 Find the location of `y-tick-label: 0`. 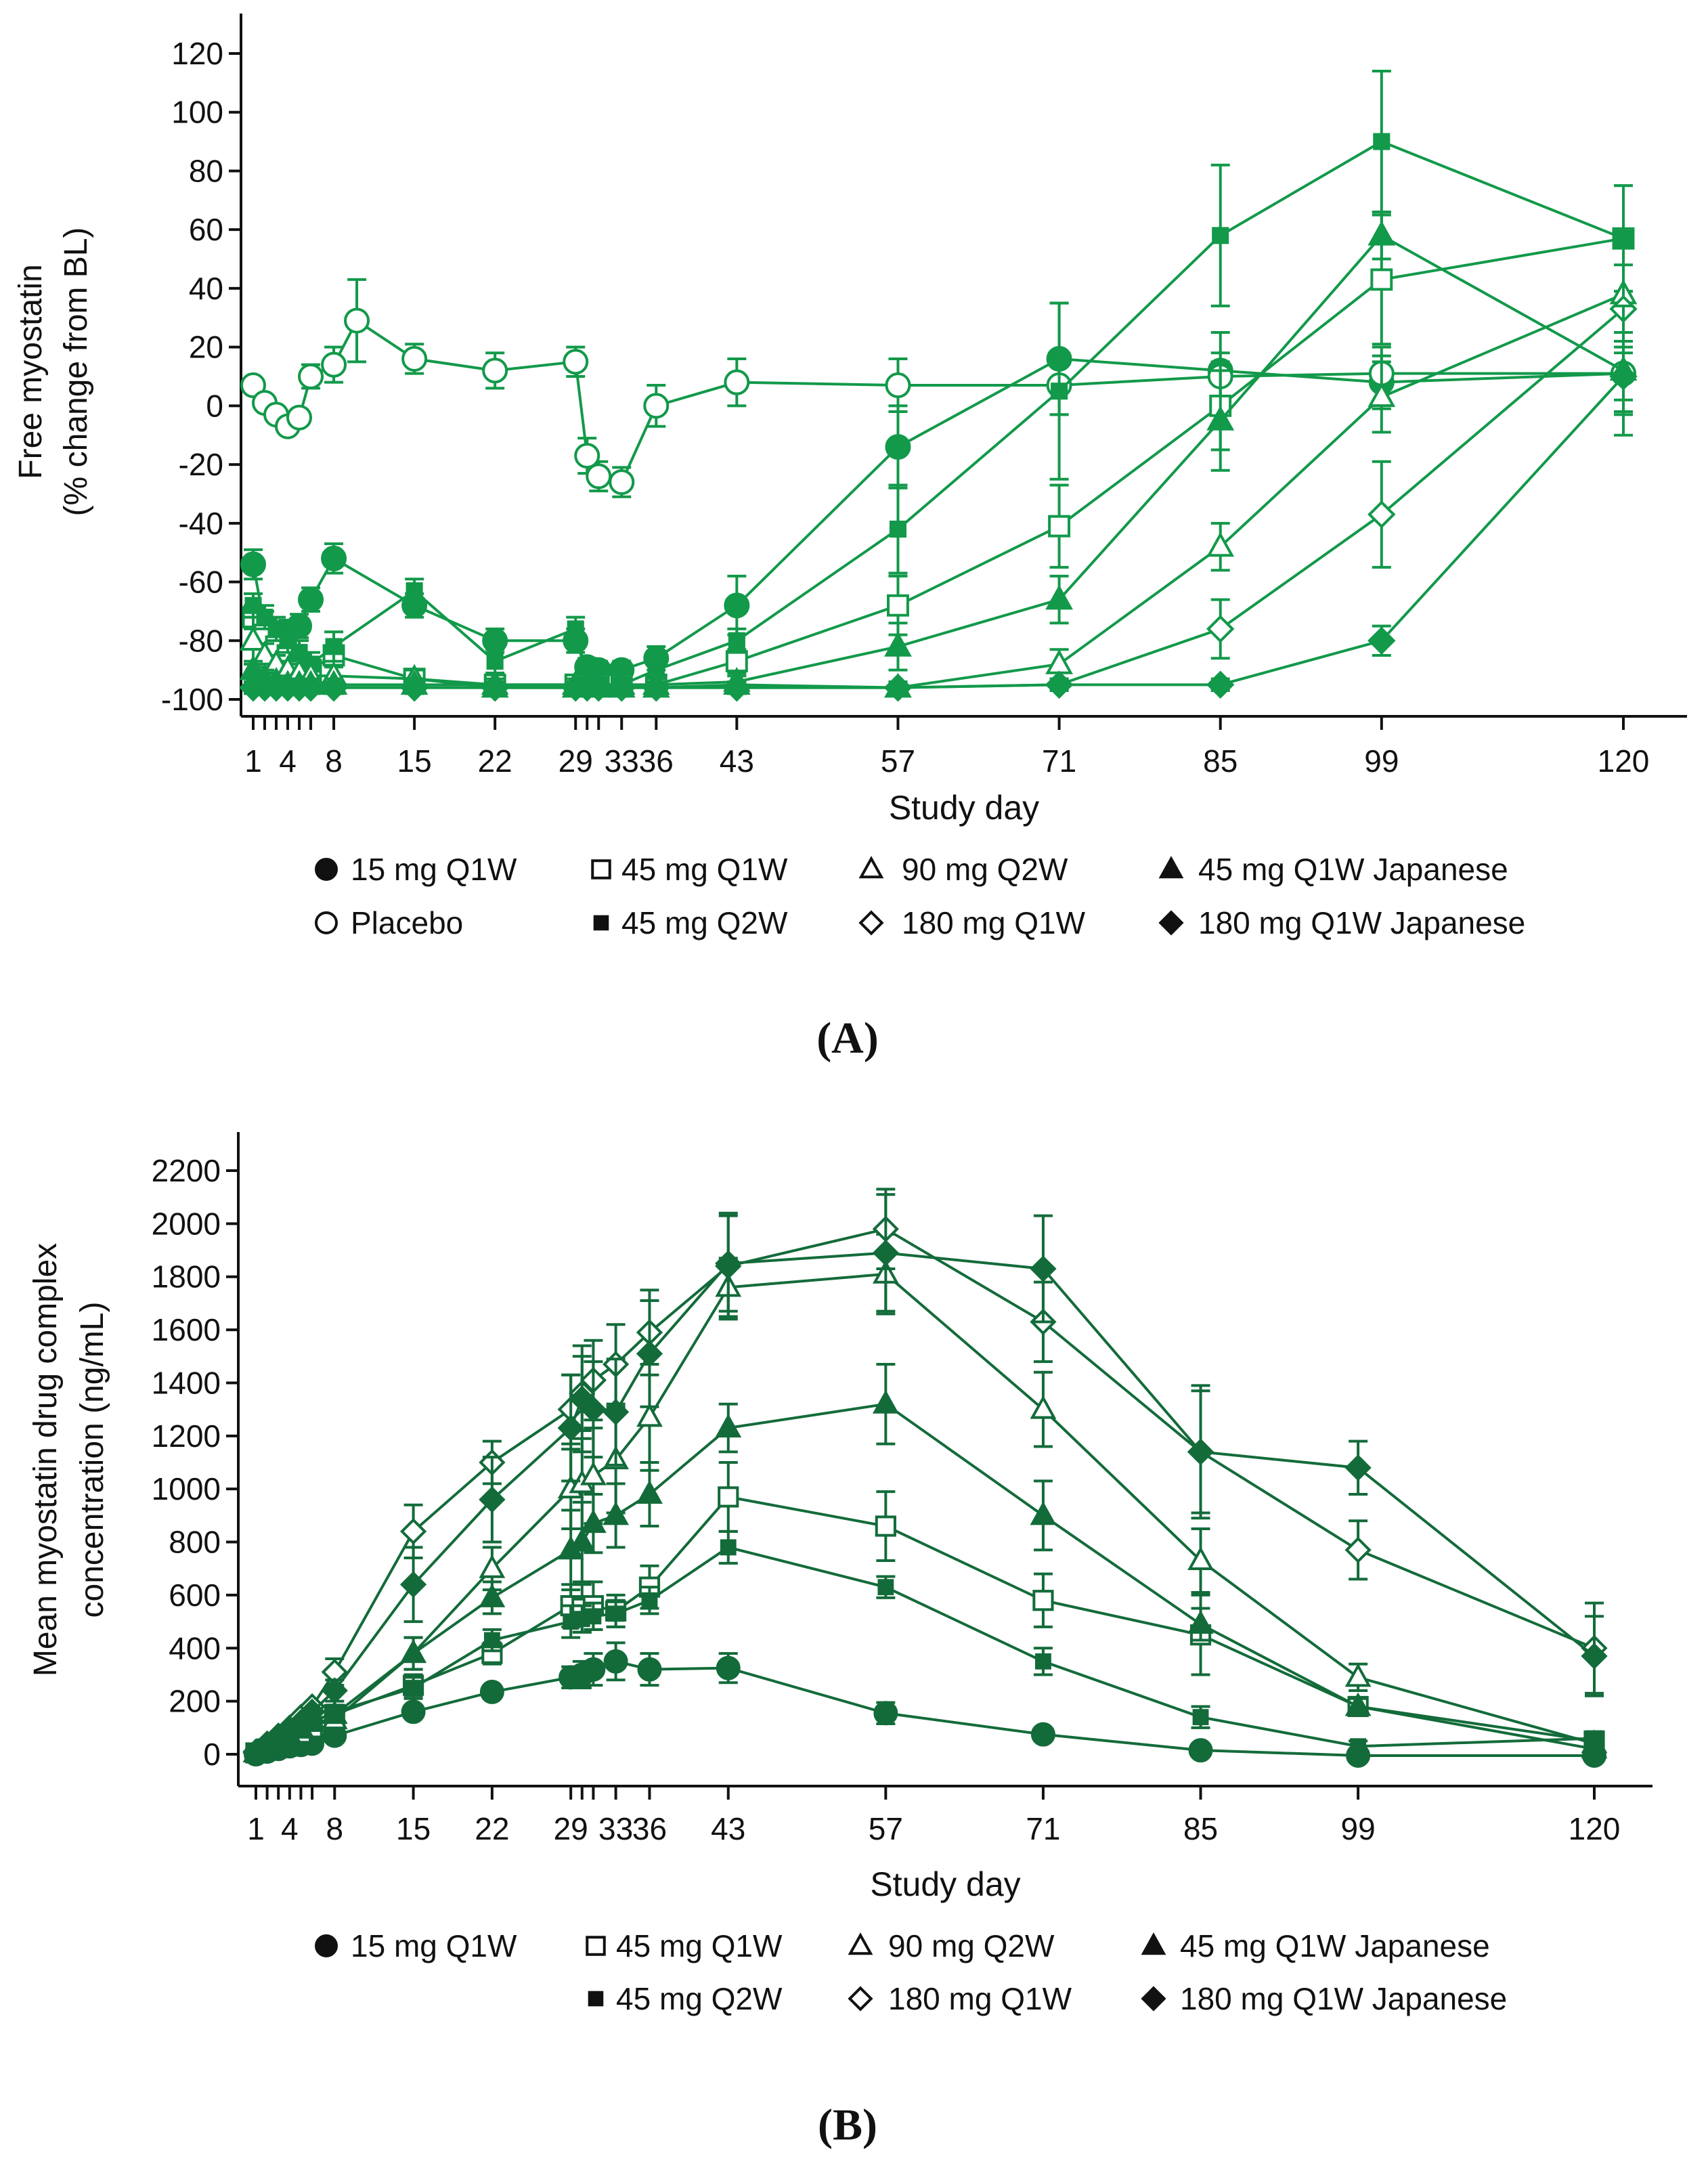

y-tick-label: 0 is located at coordinates (212, 1754).